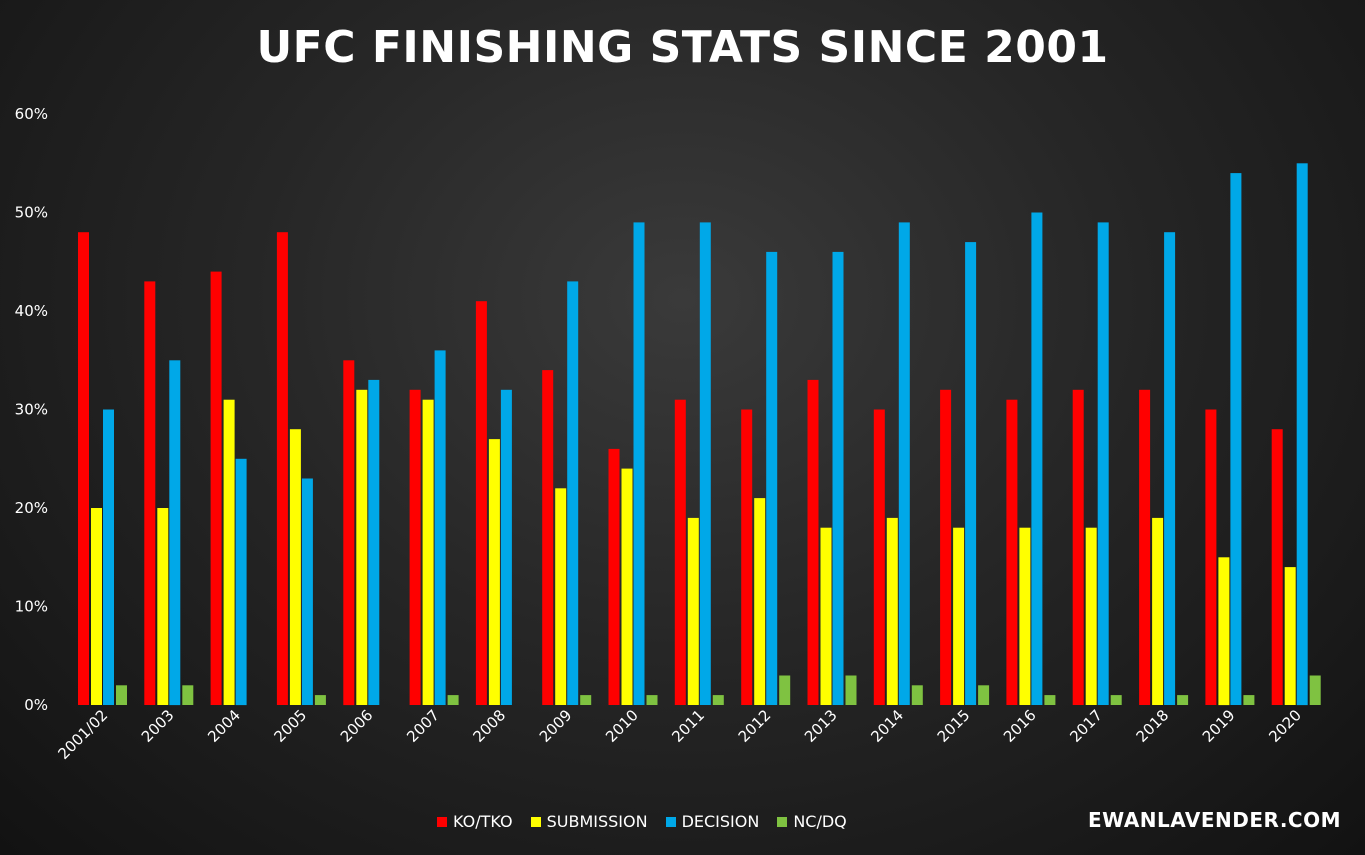  Describe the element at coordinates (971, 473) in the screenshot. I see `bar-decision-2015` at that location.